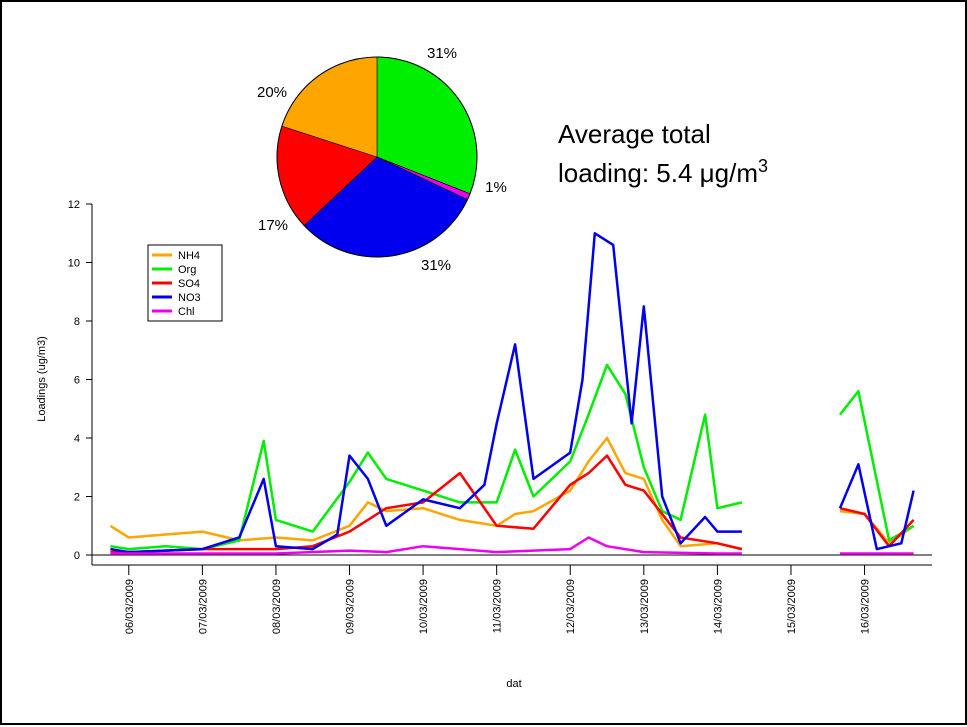 The width and height of the screenshot is (967, 727). What do you see at coordinates (77, 556) in the screenshot?
I see `y-tick-label: 0` at bounding box center [77, 556].